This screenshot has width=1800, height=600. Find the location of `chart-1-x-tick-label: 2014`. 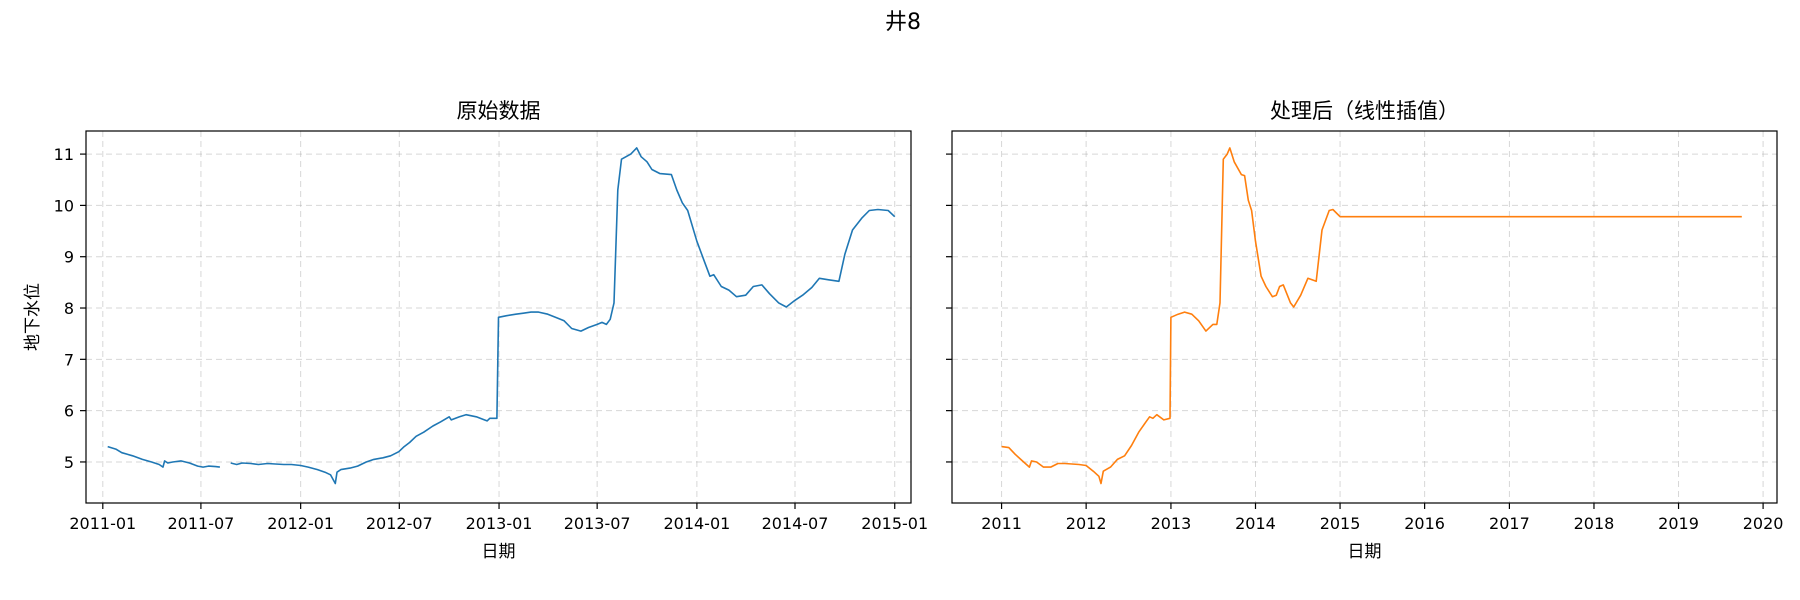

chart-1-x-tick-label: 2014 is located at coordinates (1255, 523).